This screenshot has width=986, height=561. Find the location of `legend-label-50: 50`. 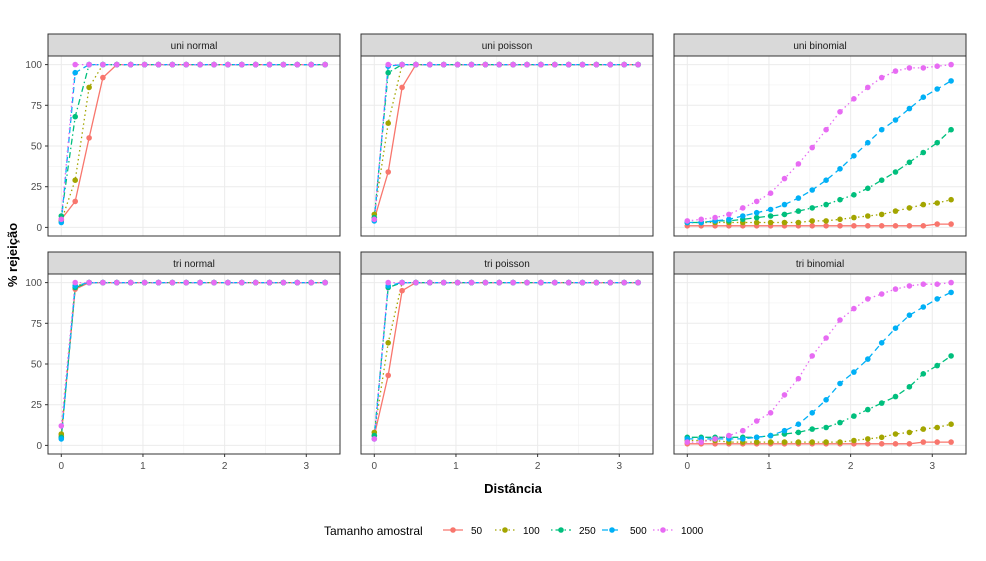

legend-label-50: 50 is located at coordinates (477, 531).